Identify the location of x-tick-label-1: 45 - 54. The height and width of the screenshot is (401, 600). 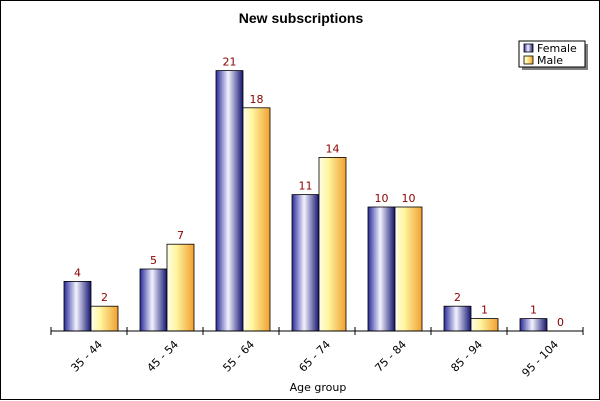
(162, 356).